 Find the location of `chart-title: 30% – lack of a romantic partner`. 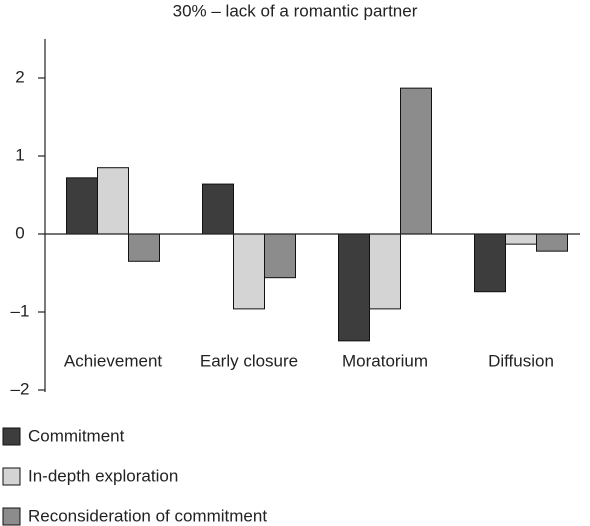

chart-title: 30% – lack of a romantic partner is located at coordinates (295, 10).